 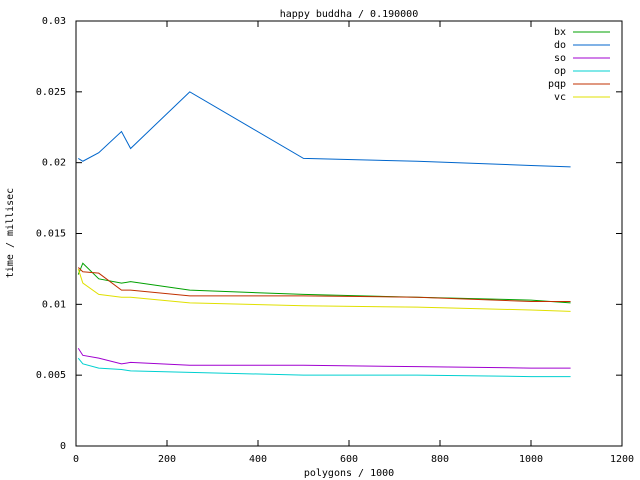 What do you see at coordinates (440, 459) in the screenshot?
I see `x-tick-label: 800` at bounding box center [440, 459].